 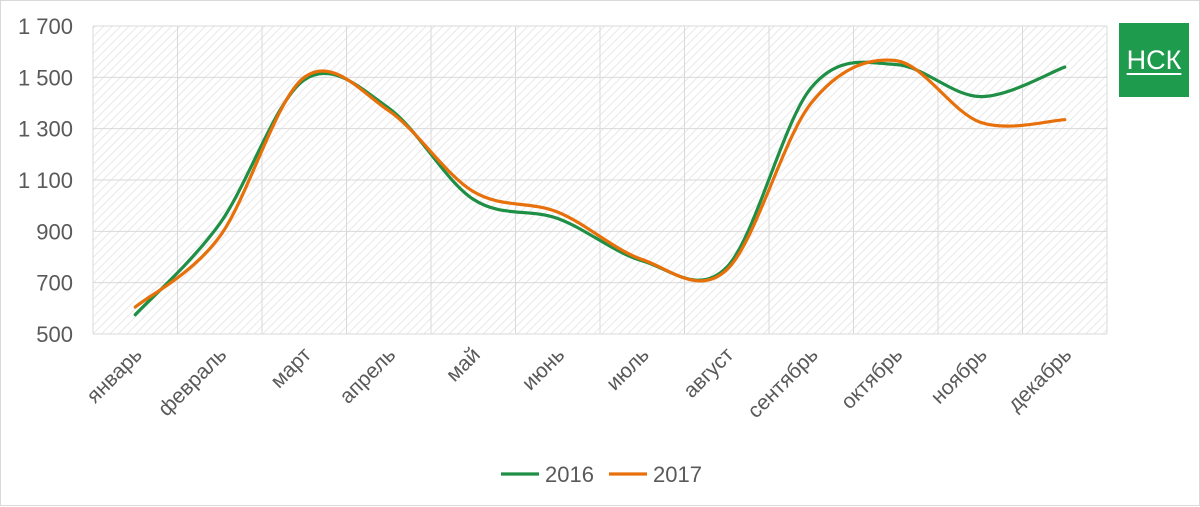 What do you see at coordinates (45, 77) in the screenshot?
I see `y-tick-label: 1 500` at bounding box center [45, 77].